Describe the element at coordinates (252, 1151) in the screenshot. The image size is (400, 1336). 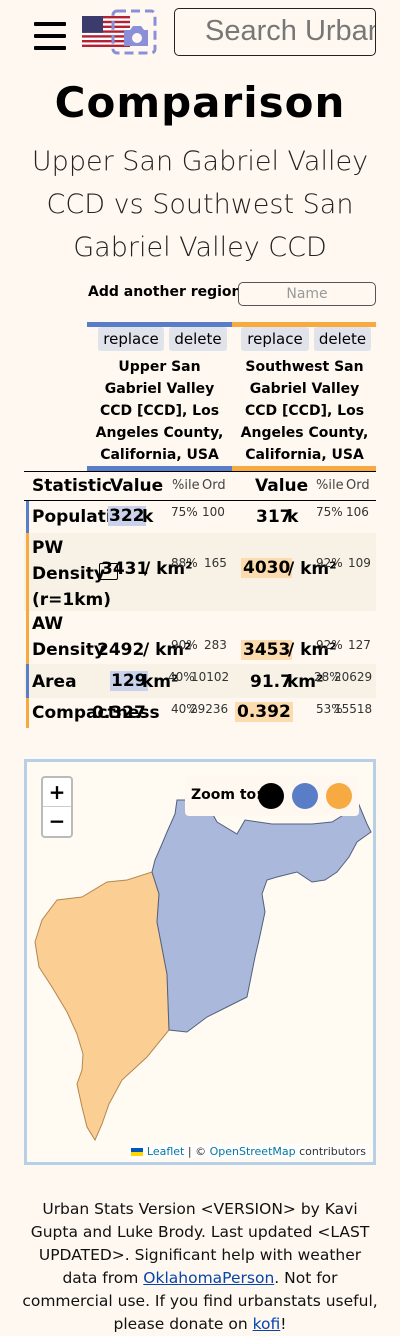
I see `openstreetmap-link: OpenStreetMap` at that location.